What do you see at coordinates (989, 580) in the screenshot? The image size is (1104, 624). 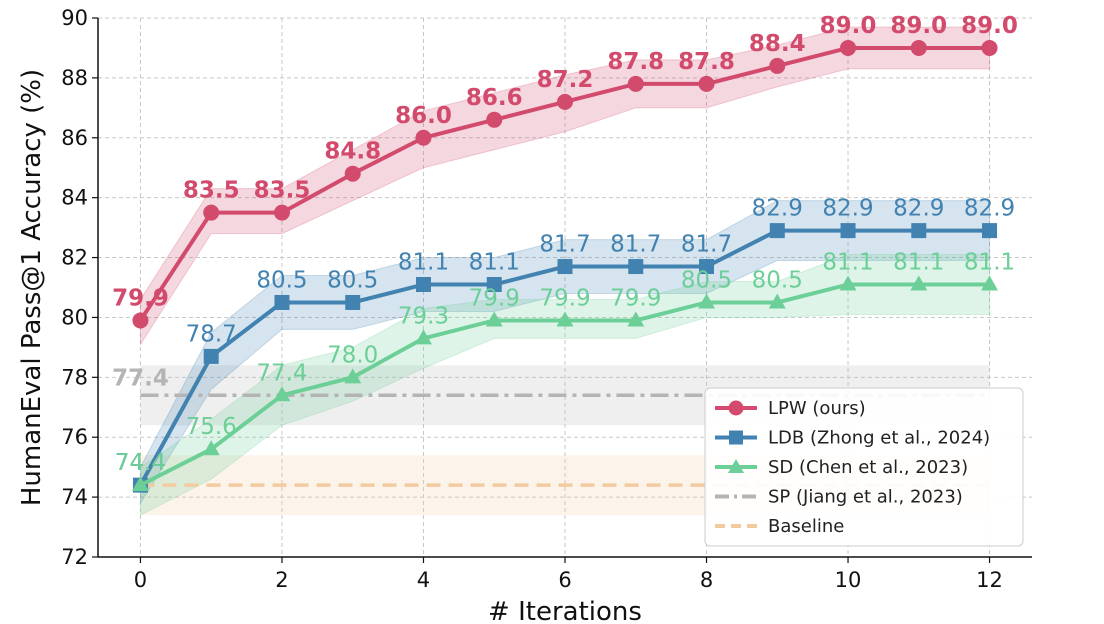 I see `x-tick-label: 12` at bounding box center [989, 580].